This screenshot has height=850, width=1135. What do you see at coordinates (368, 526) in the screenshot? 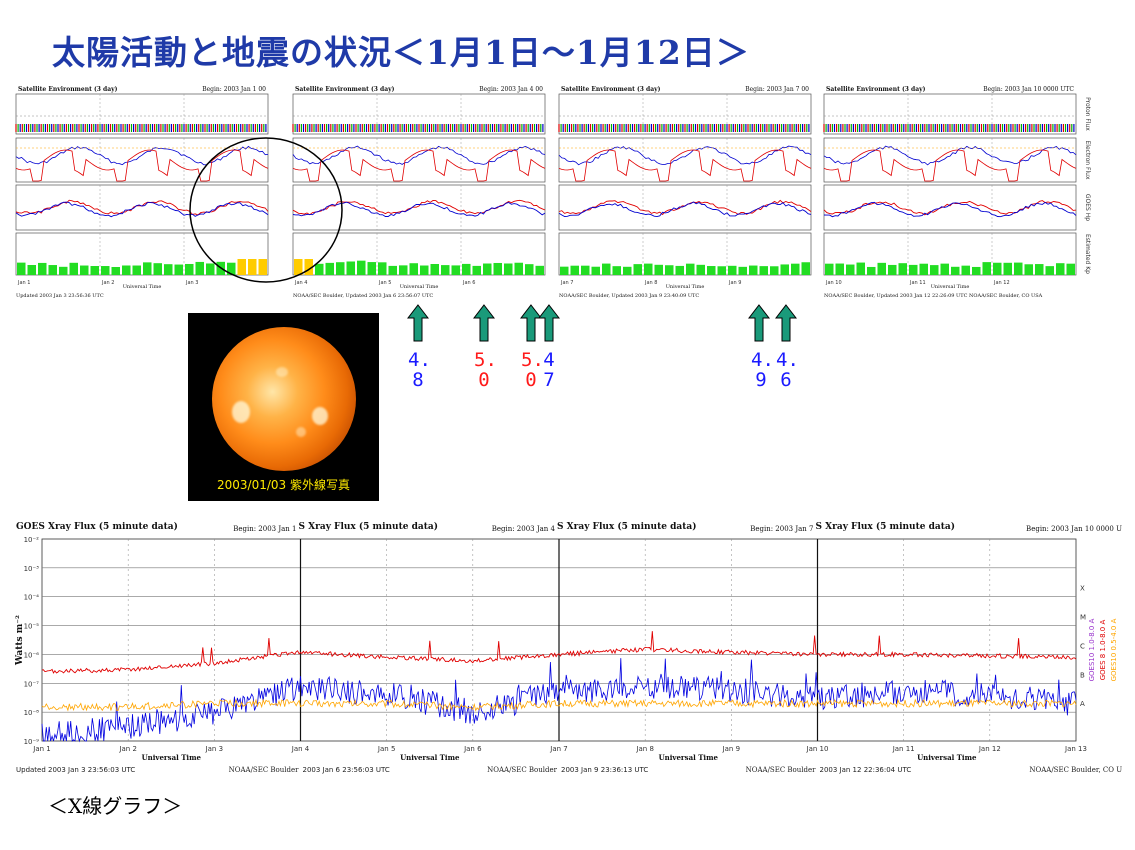
I see `xray-header-left: S Xray Flux (5 minute data)` at bounding box center [368, 526].